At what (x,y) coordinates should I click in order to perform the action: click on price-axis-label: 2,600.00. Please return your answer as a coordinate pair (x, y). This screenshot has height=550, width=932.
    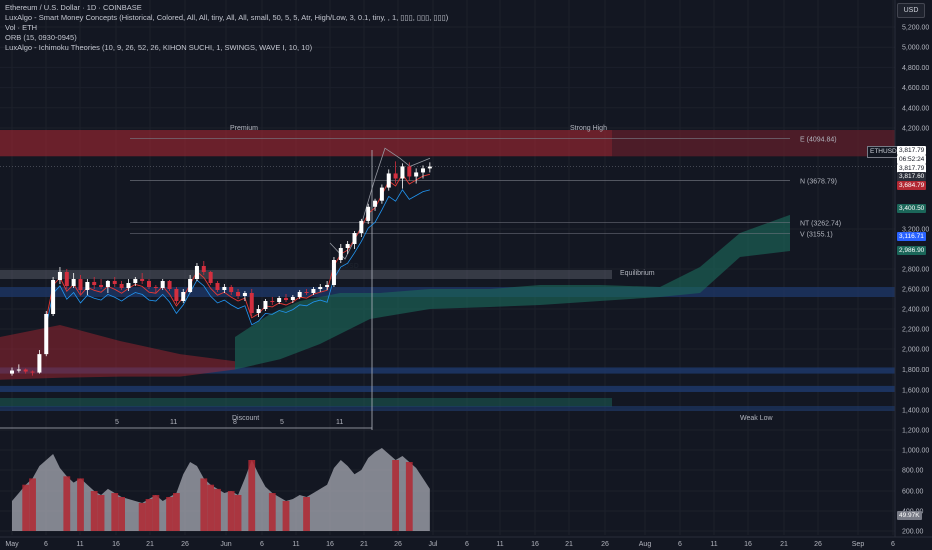
    Looking at the image, I should click on (915, 290).